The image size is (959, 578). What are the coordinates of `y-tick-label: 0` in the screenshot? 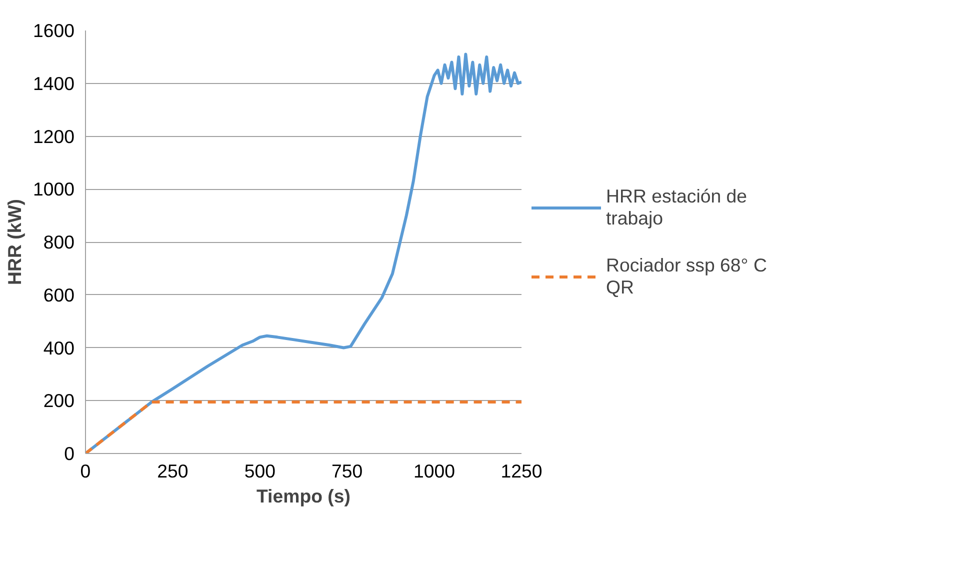 It's located at (69, 453).